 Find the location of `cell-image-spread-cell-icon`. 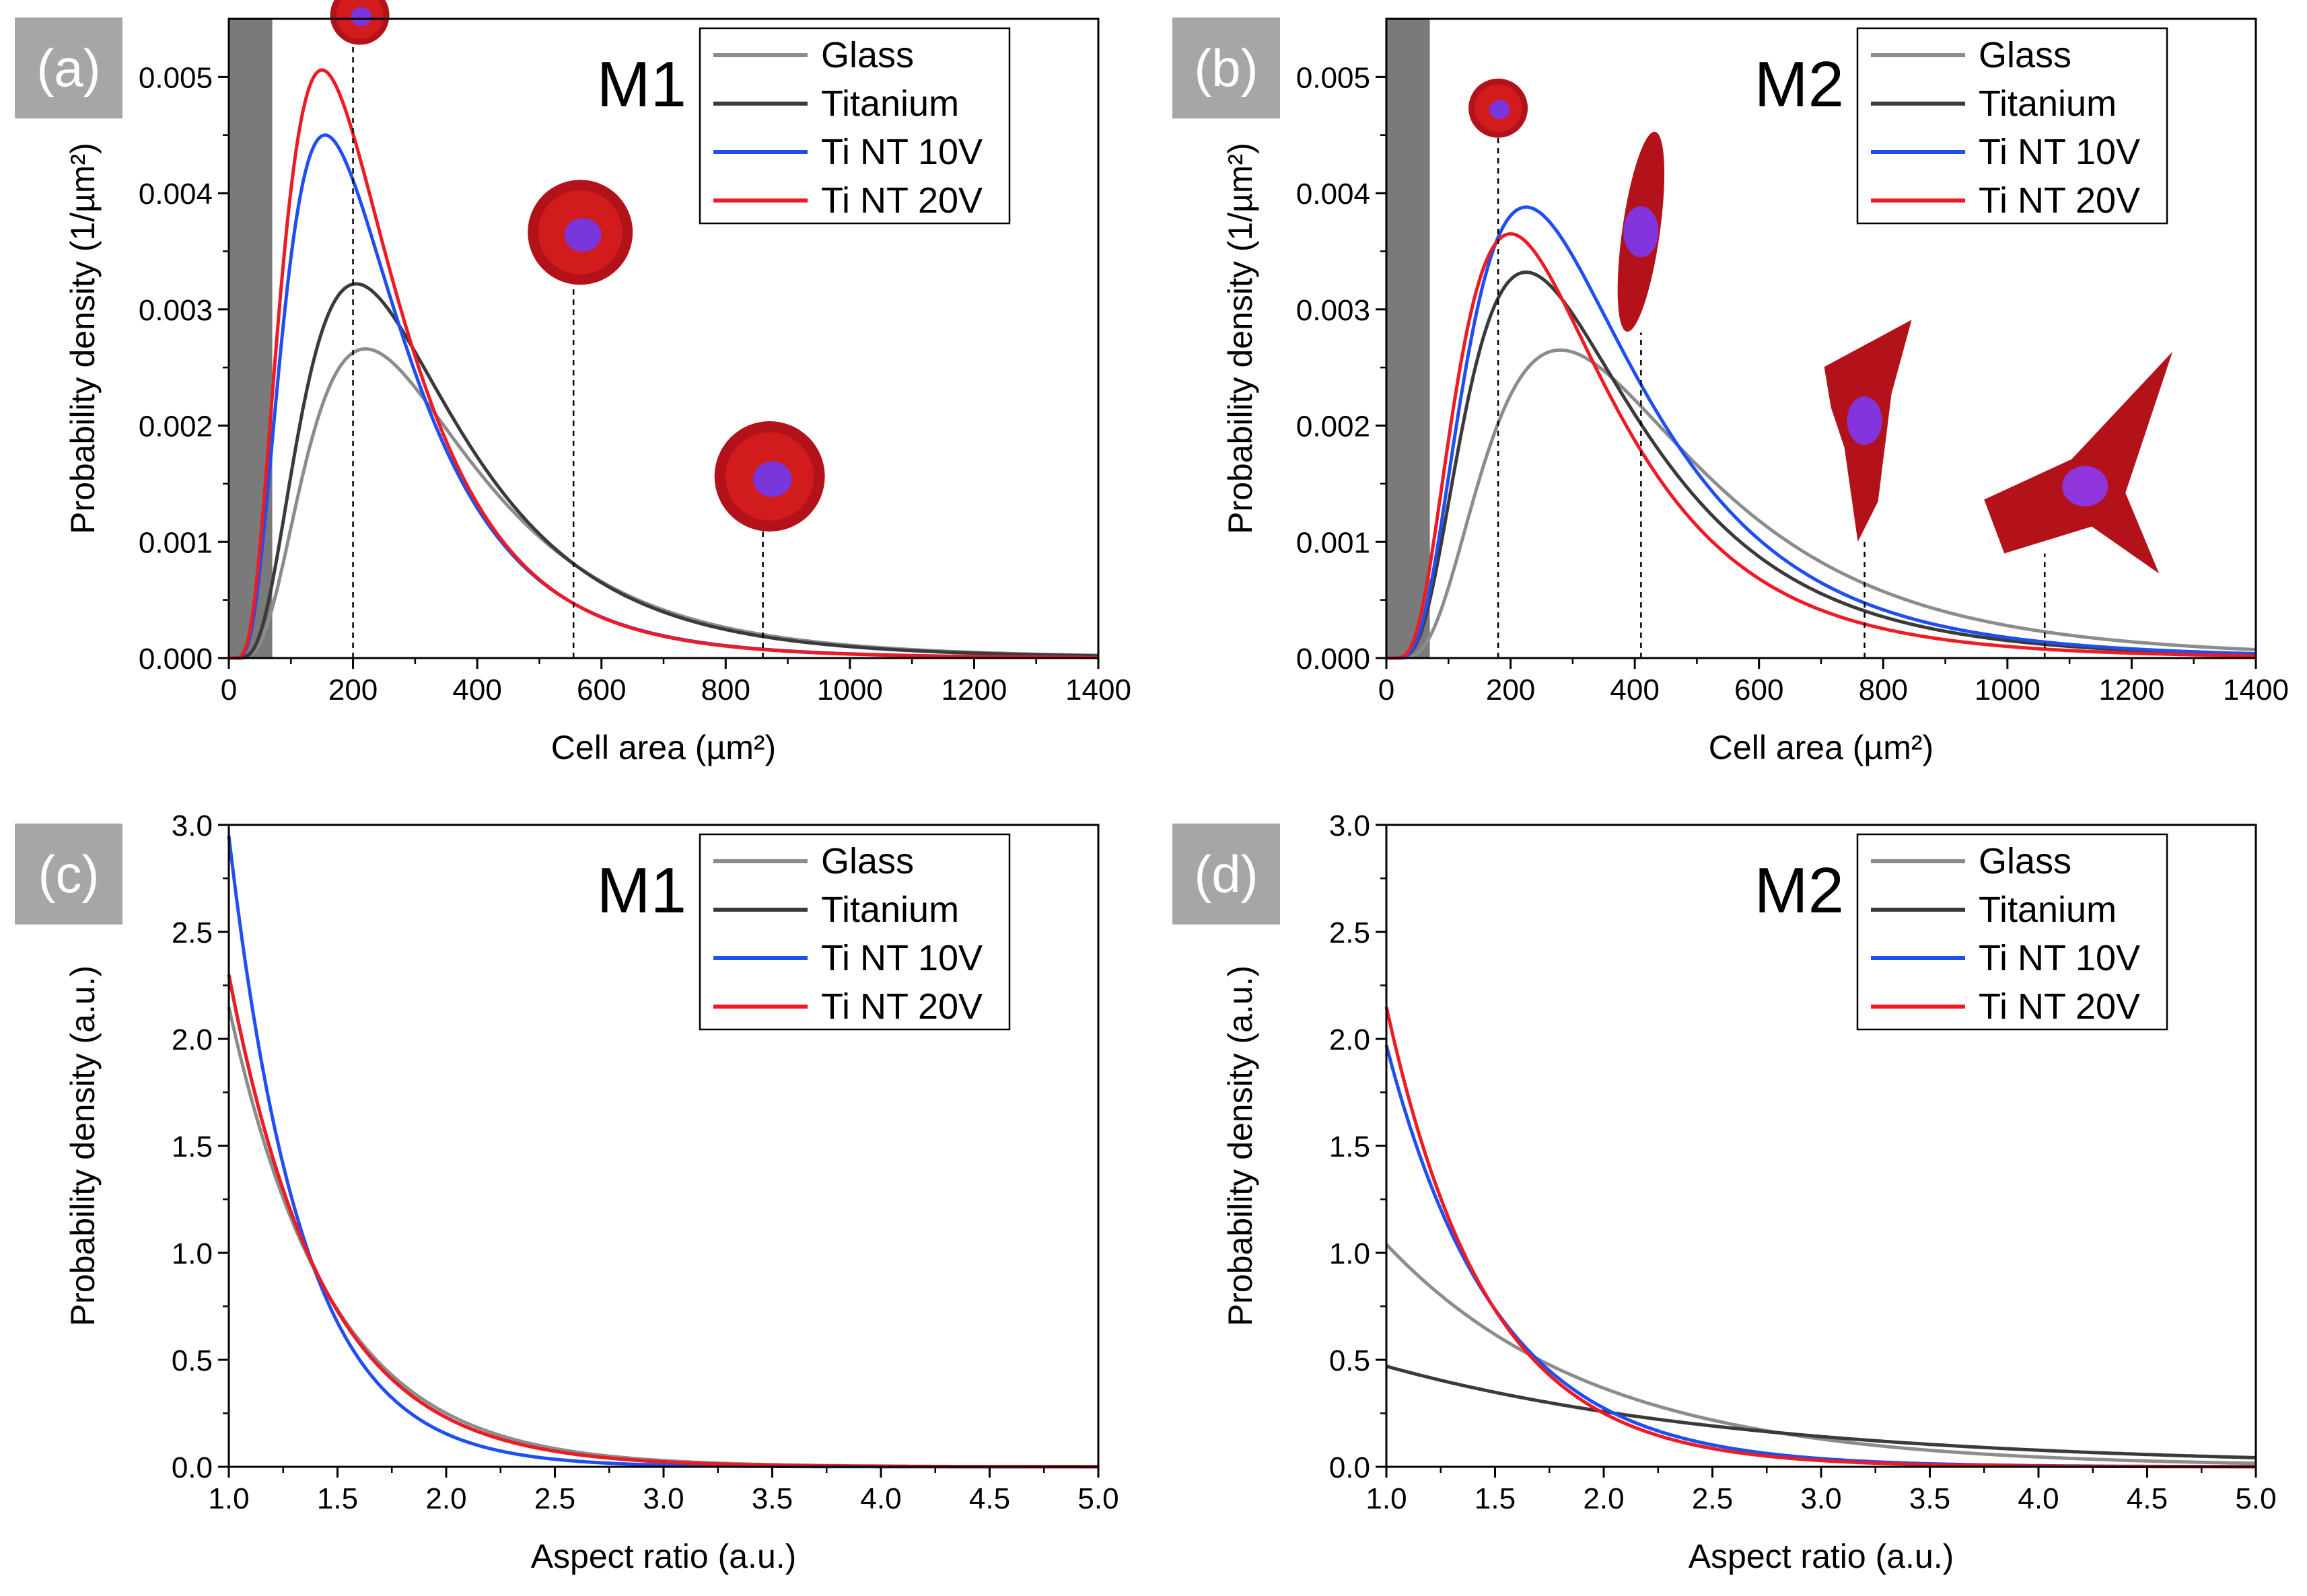

cell-image-spread-cell-icon is located at coordinates (2078, 462).